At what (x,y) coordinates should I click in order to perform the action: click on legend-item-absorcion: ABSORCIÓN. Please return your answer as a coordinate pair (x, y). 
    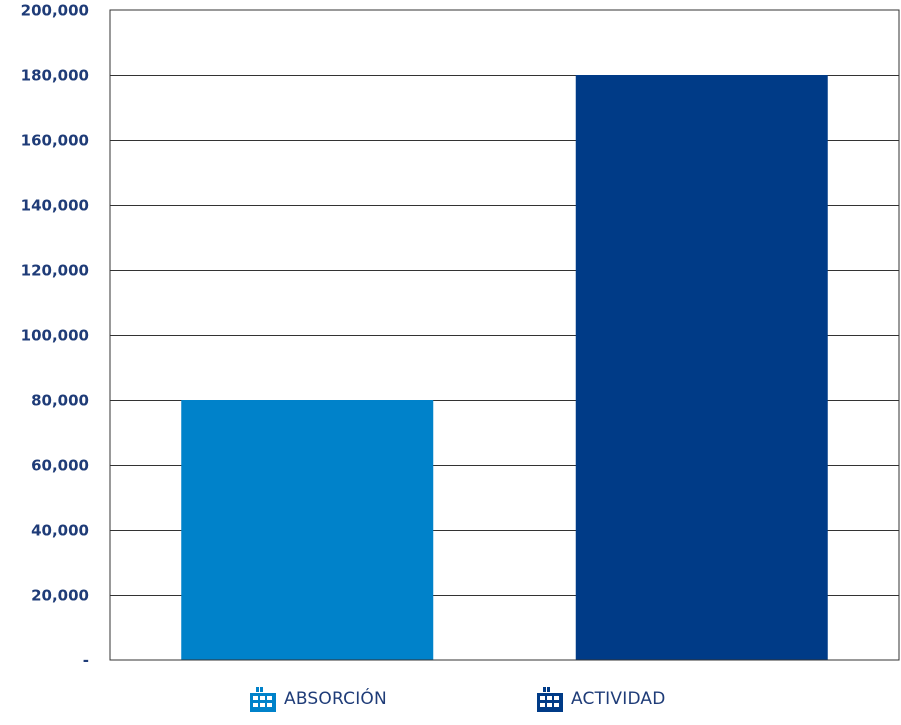
    Looking at the image, I should click on (318, 699).